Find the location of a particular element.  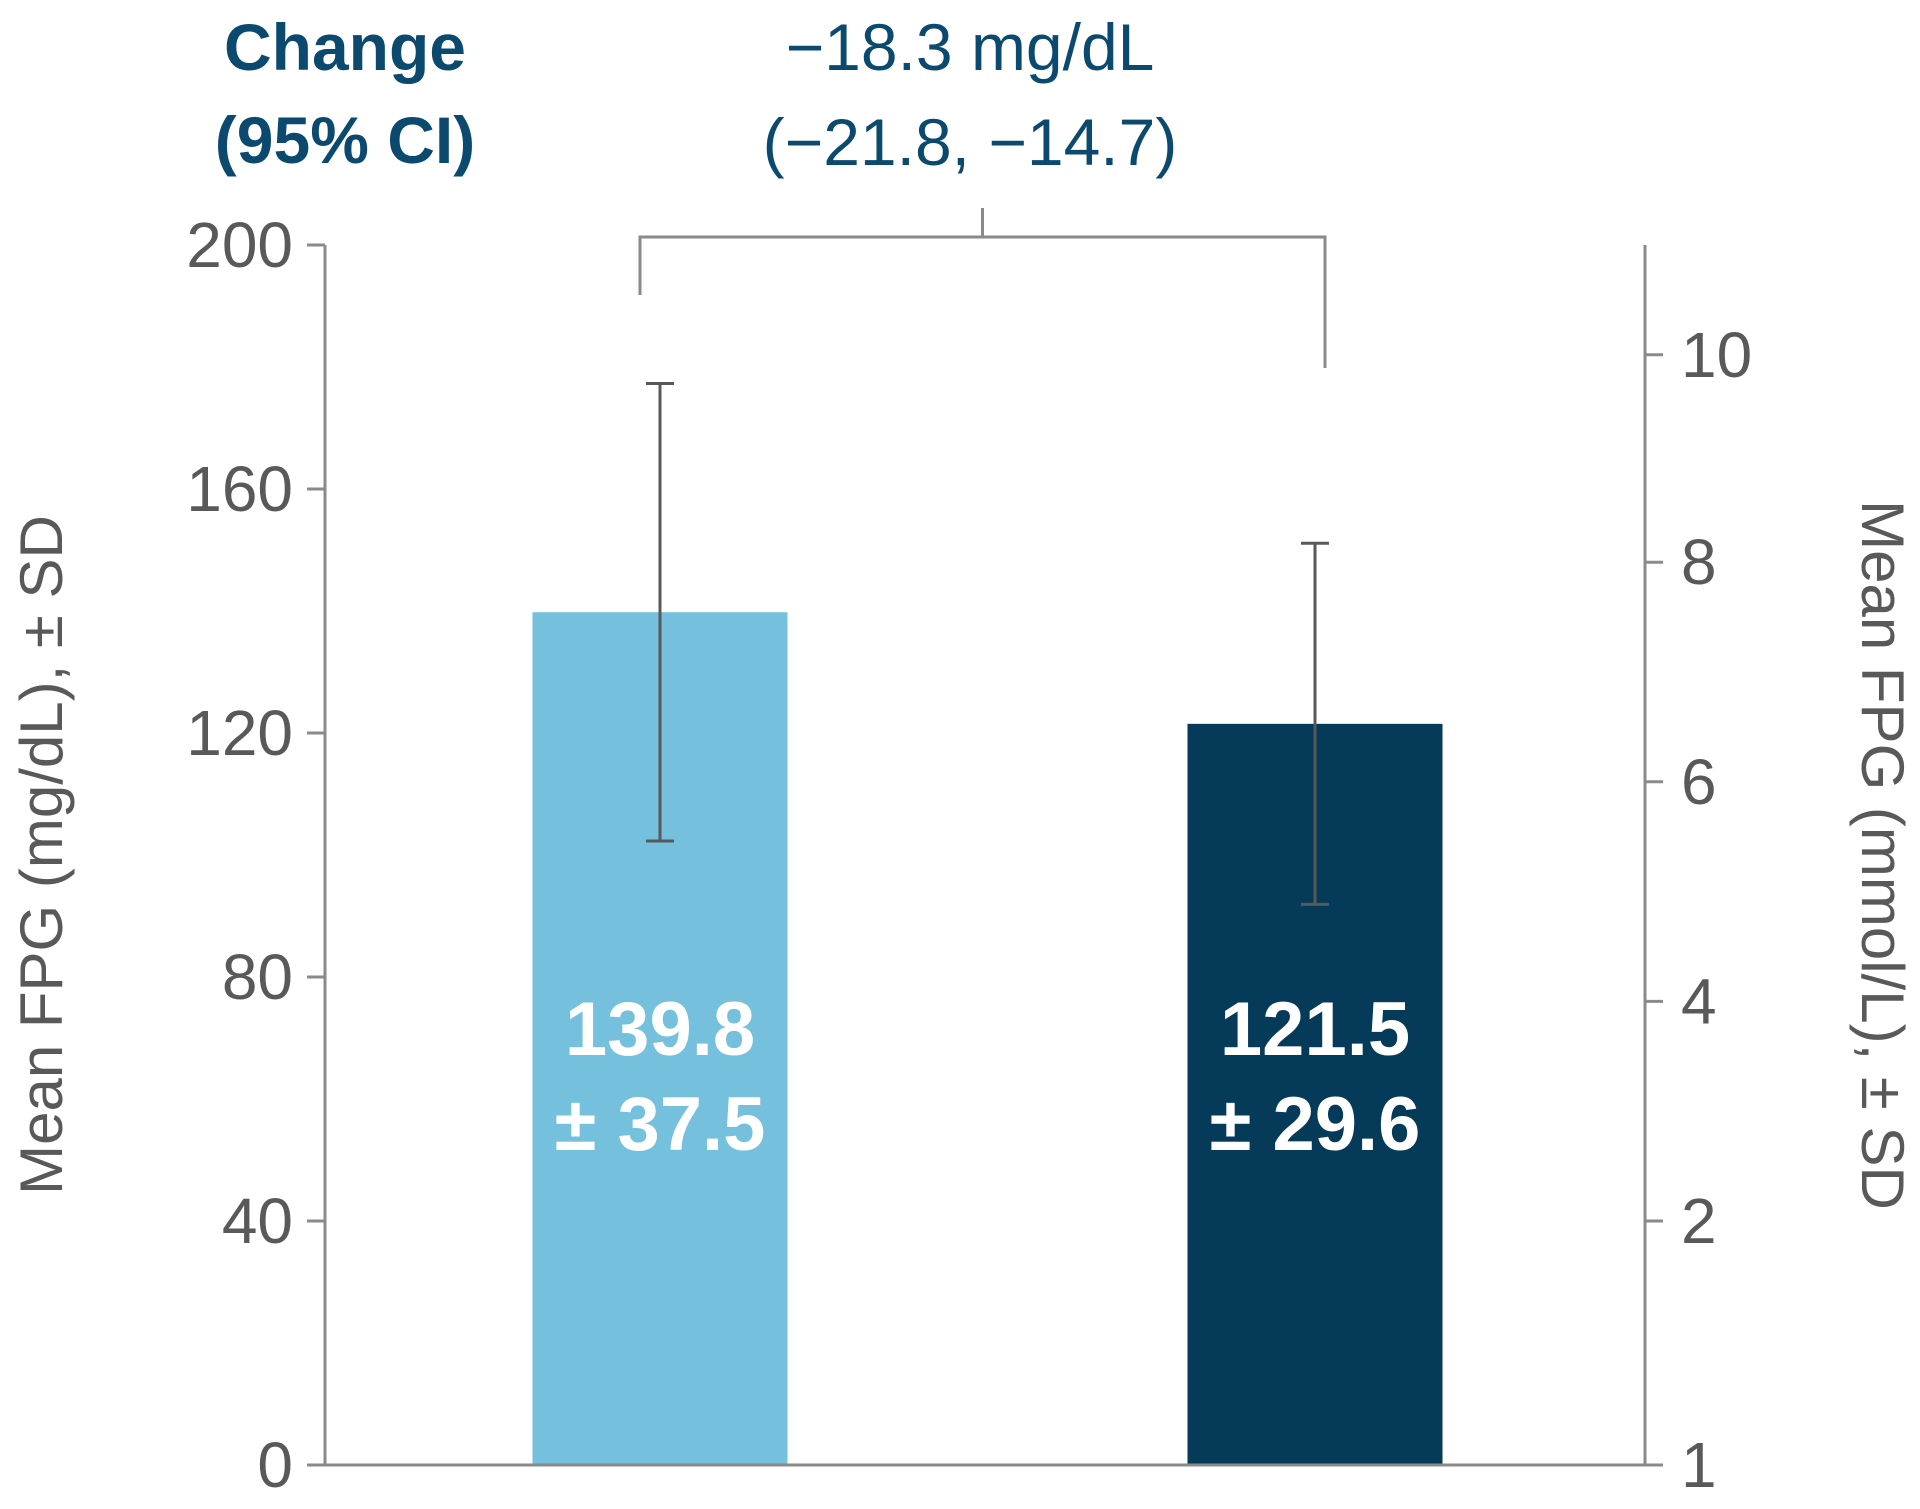

annotation-title-line1: Change is located at coordinates (345, 47).